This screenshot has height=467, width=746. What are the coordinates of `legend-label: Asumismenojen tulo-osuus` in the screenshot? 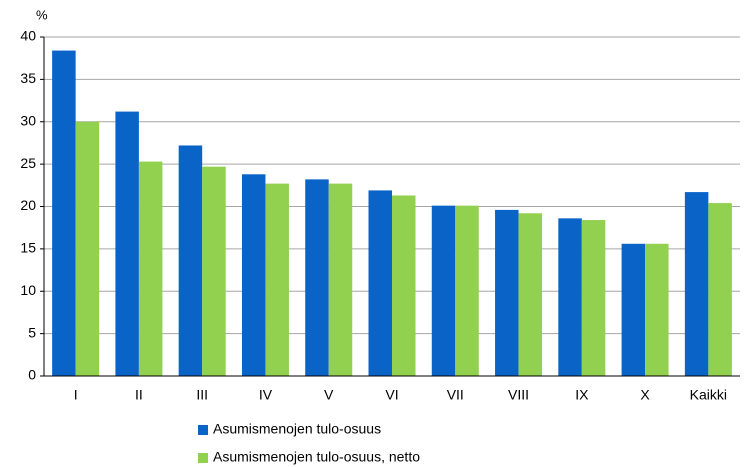 It's located at (297, 429).